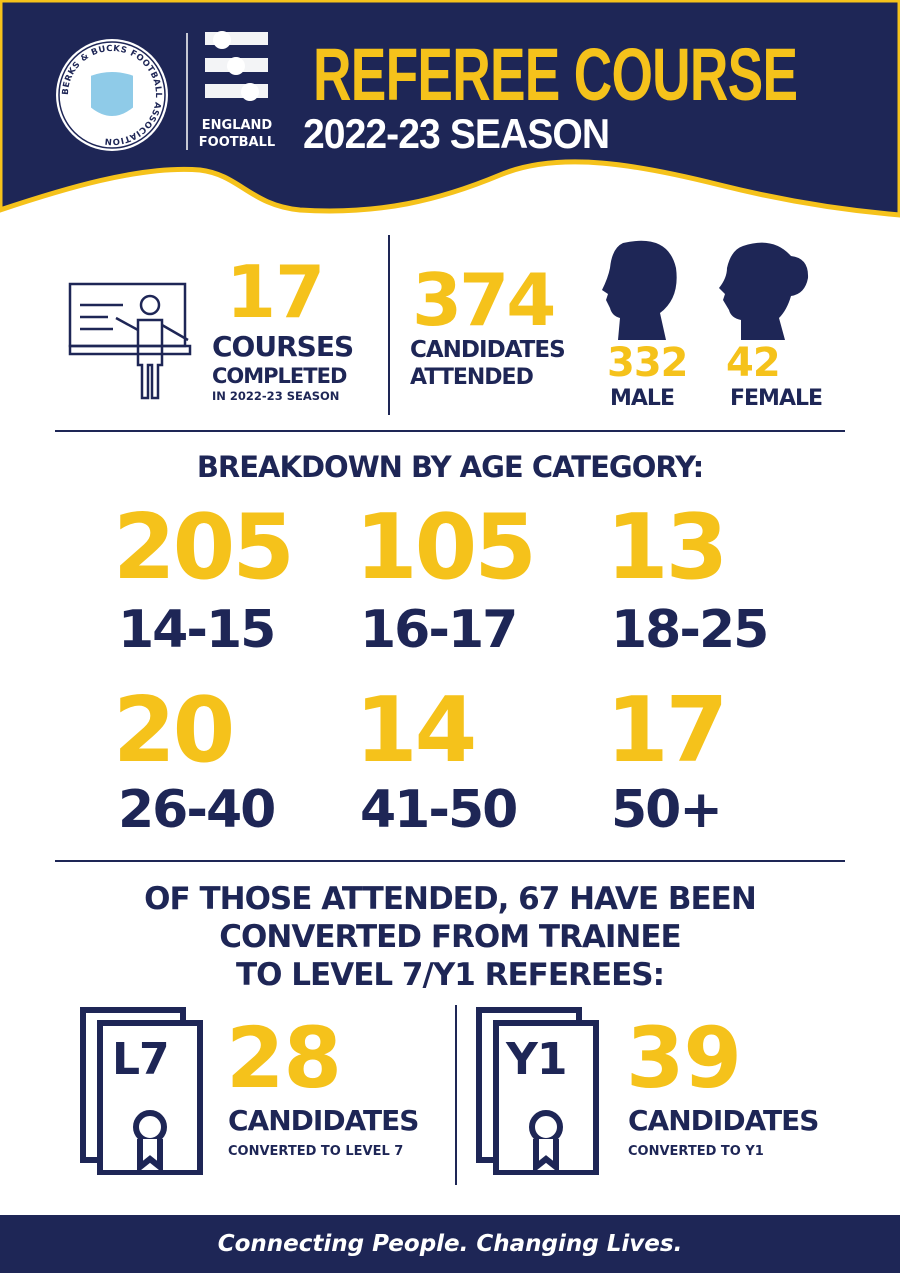 The width and height of the screenshot is (900, 1273). Describe the element at coordinates (439, 630) in the screenshot. I see `age-label: 16-17` at that location.